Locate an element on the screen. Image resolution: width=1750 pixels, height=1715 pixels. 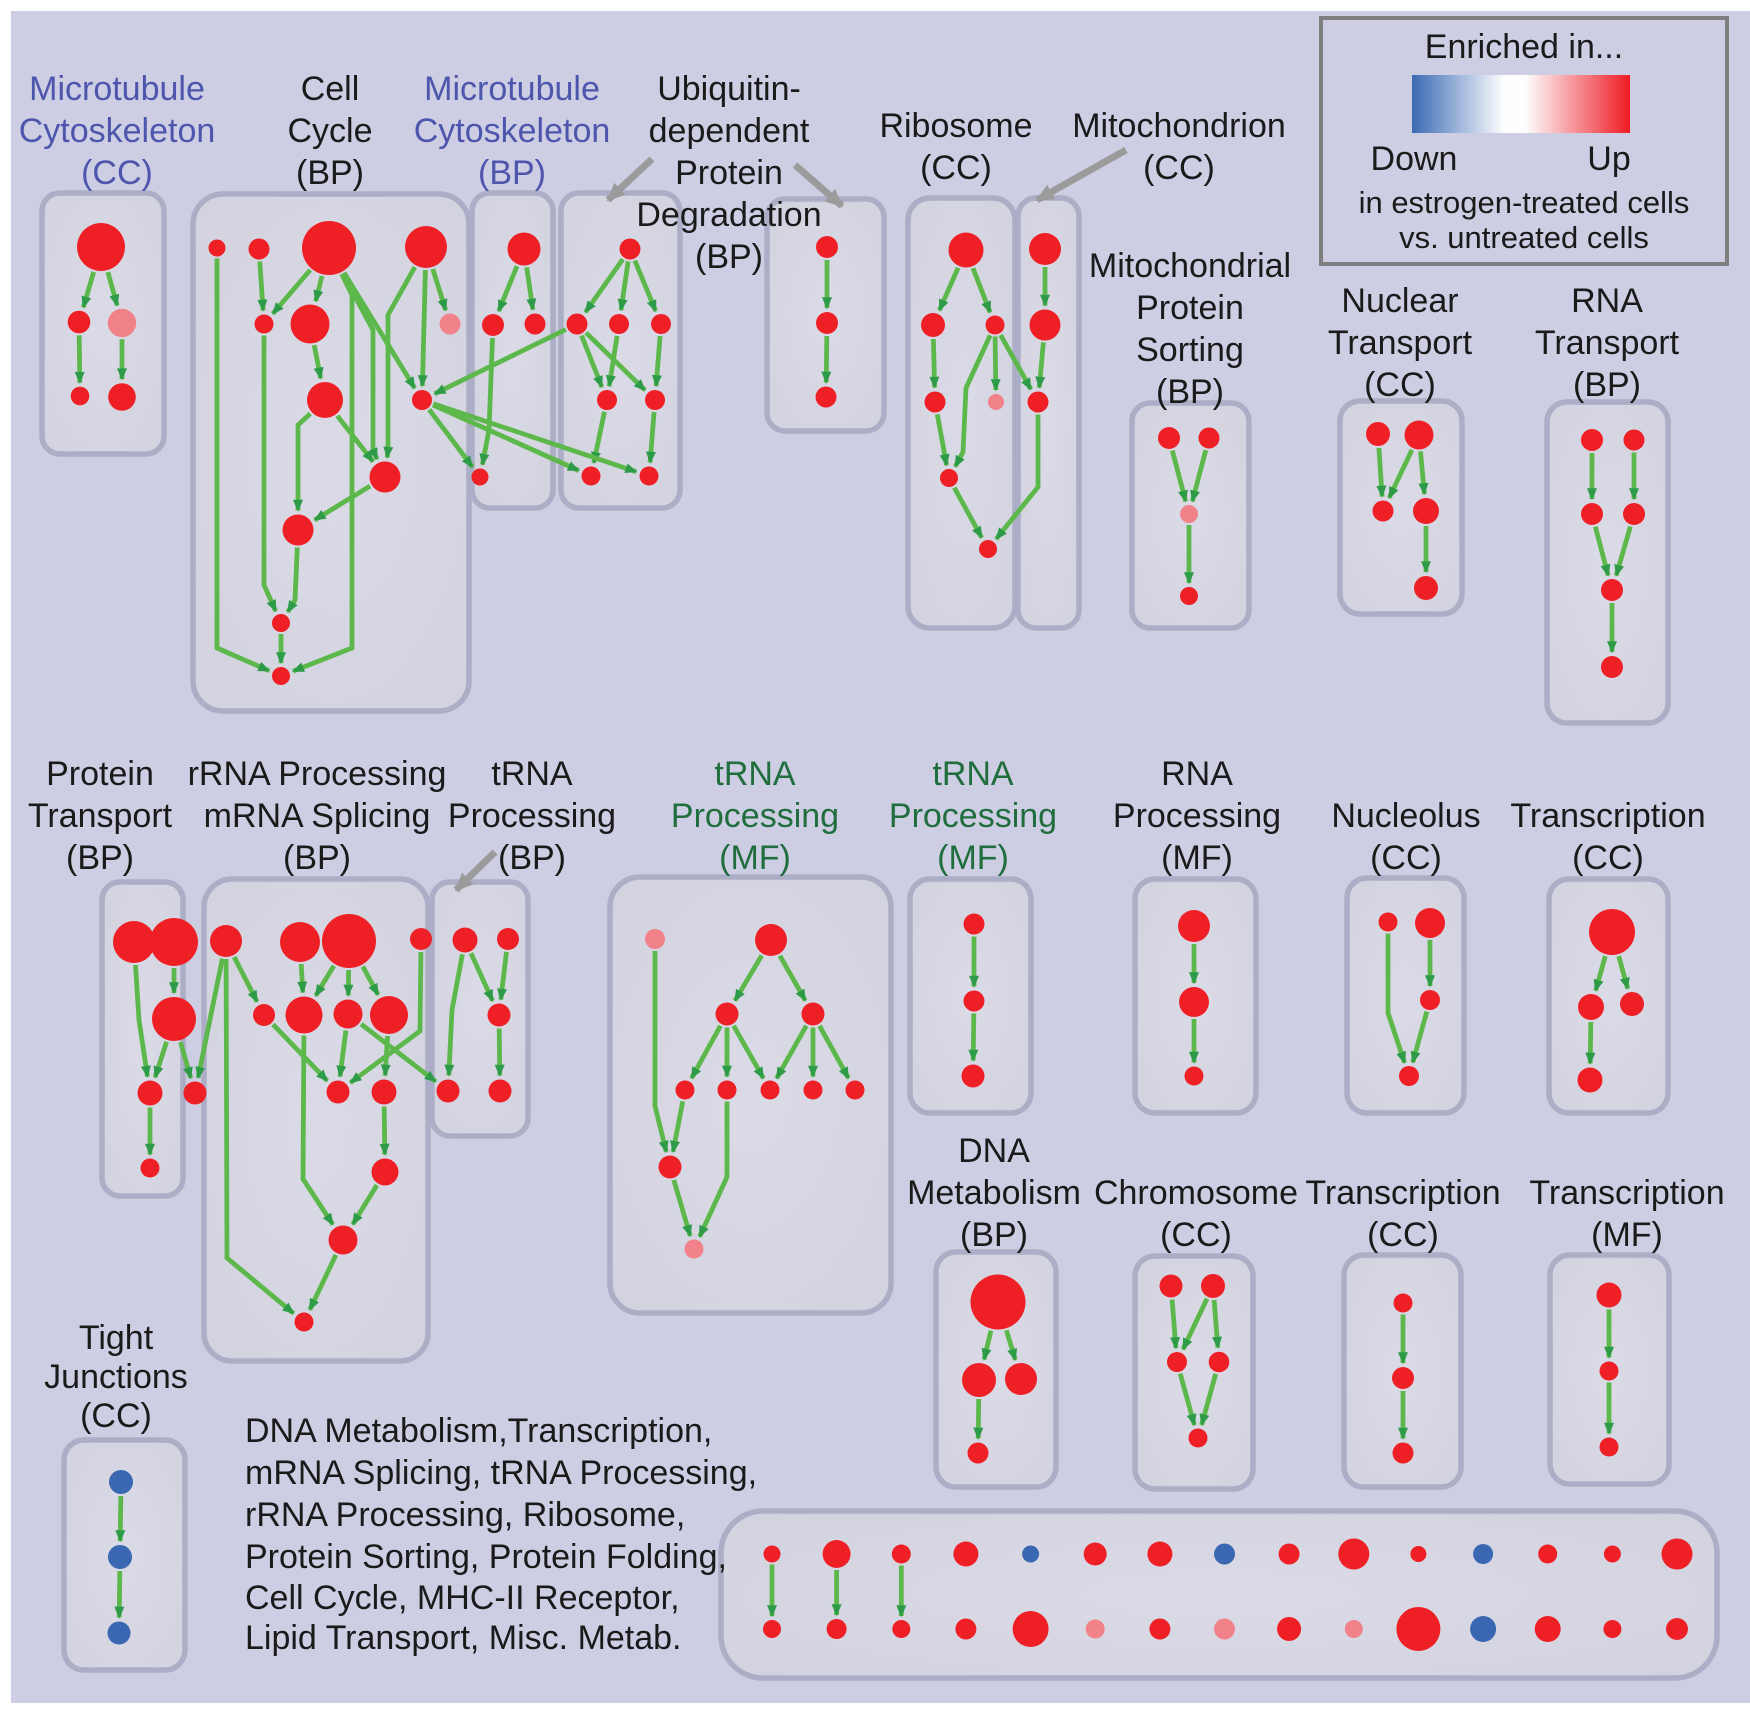
svg-text: Sorting is located at coordinates (1190, 350).